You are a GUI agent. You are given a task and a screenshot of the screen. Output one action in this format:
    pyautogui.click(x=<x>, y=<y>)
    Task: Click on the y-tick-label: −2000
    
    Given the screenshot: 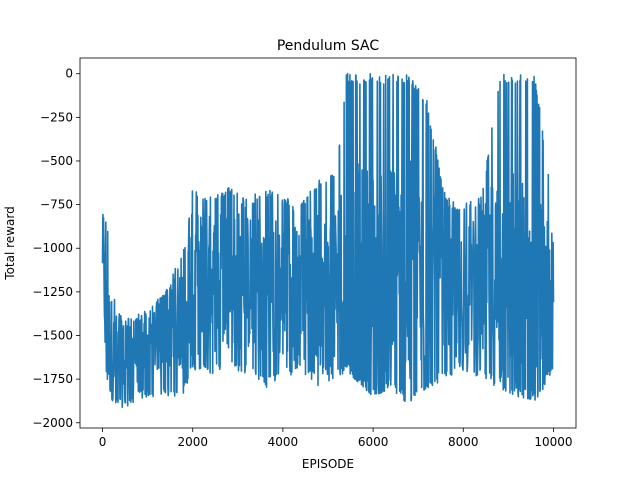 What is the action you would take?
    pyautogui.click(x=52, y=423)
    